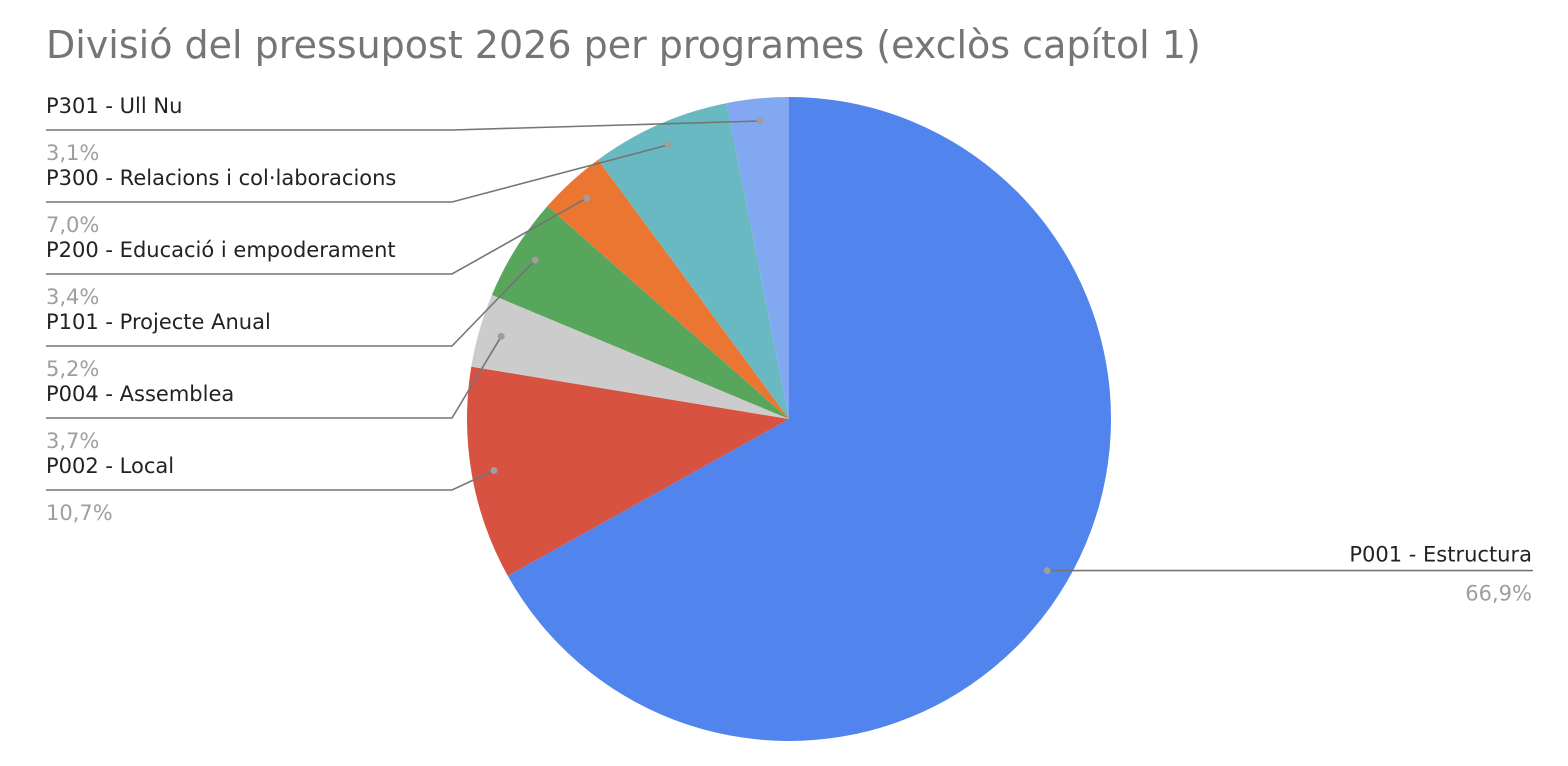  I want to click on slice-value-3: 3,7%, so click(72, 441).